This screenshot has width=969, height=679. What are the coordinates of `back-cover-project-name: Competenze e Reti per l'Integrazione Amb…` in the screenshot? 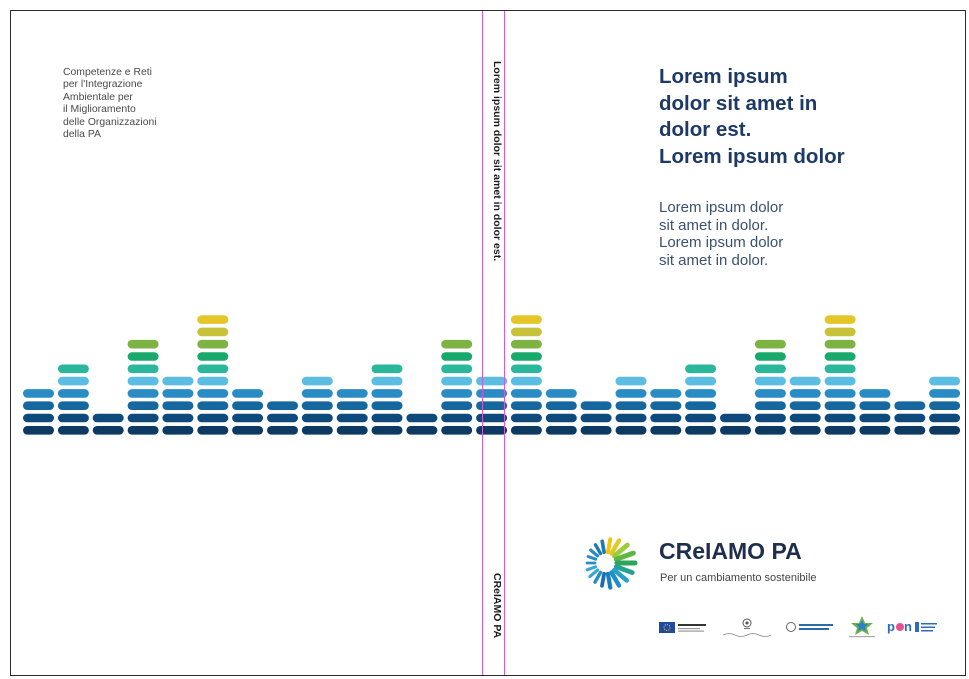 It's located at (110, 104).